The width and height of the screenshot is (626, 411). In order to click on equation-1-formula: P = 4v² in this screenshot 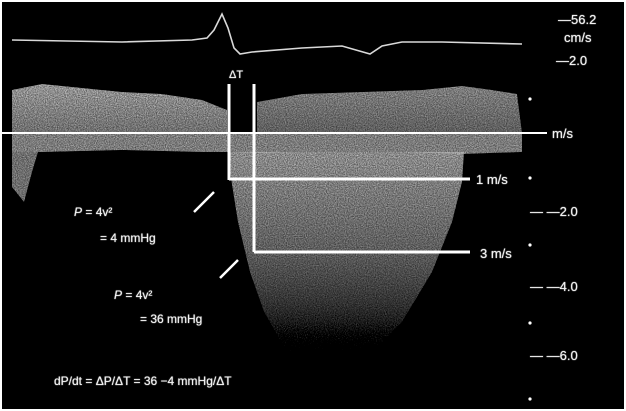, I will do `click(93, 212)`.